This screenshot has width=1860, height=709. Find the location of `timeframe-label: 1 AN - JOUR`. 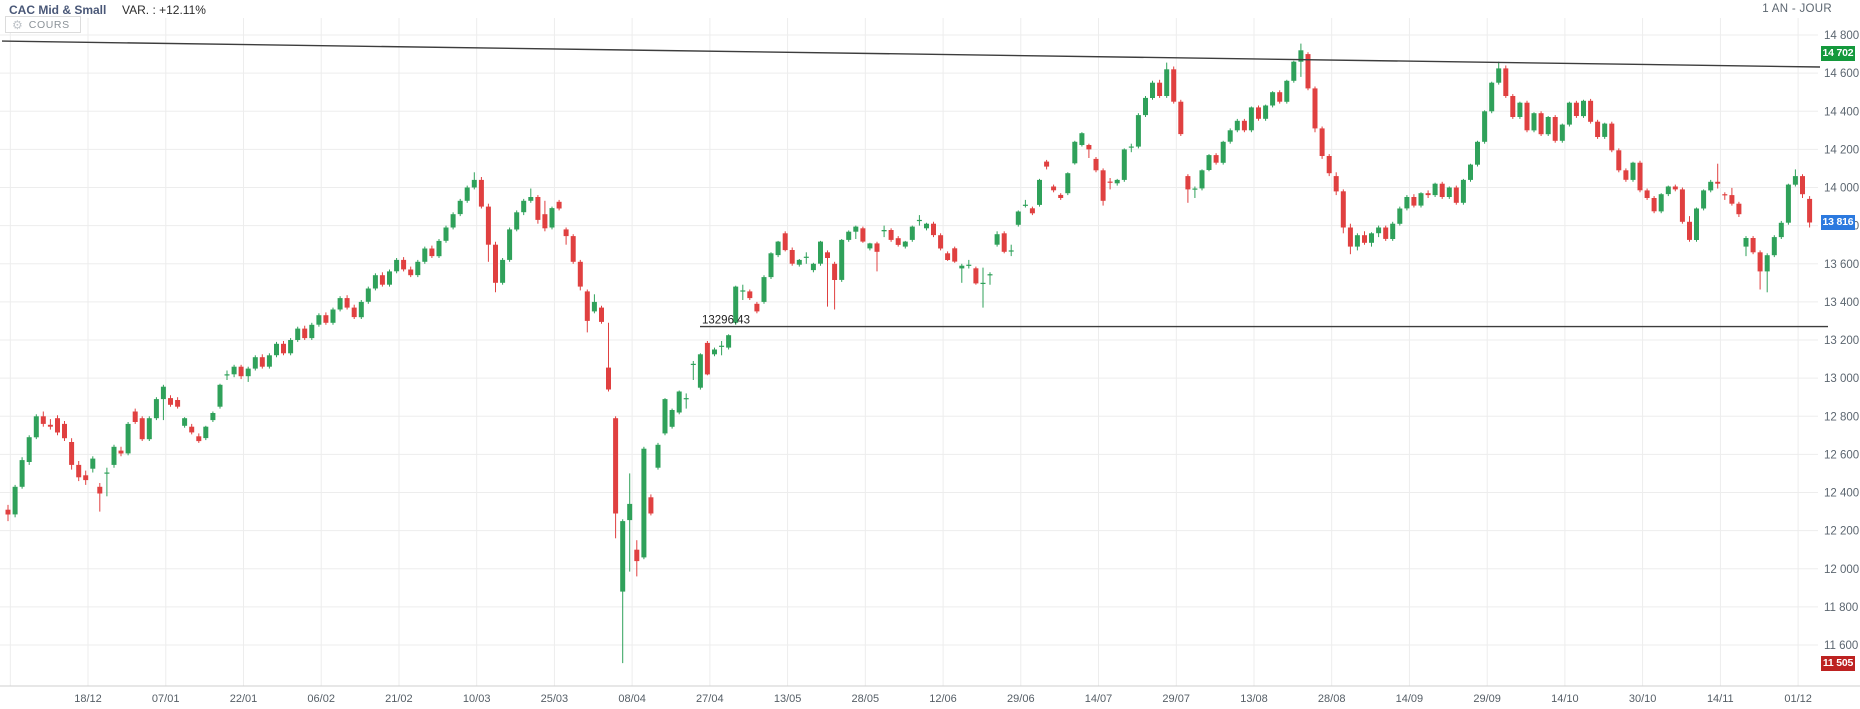

timeframe-label: 1 AN - JOUR is located at coordinates (1797, 9).